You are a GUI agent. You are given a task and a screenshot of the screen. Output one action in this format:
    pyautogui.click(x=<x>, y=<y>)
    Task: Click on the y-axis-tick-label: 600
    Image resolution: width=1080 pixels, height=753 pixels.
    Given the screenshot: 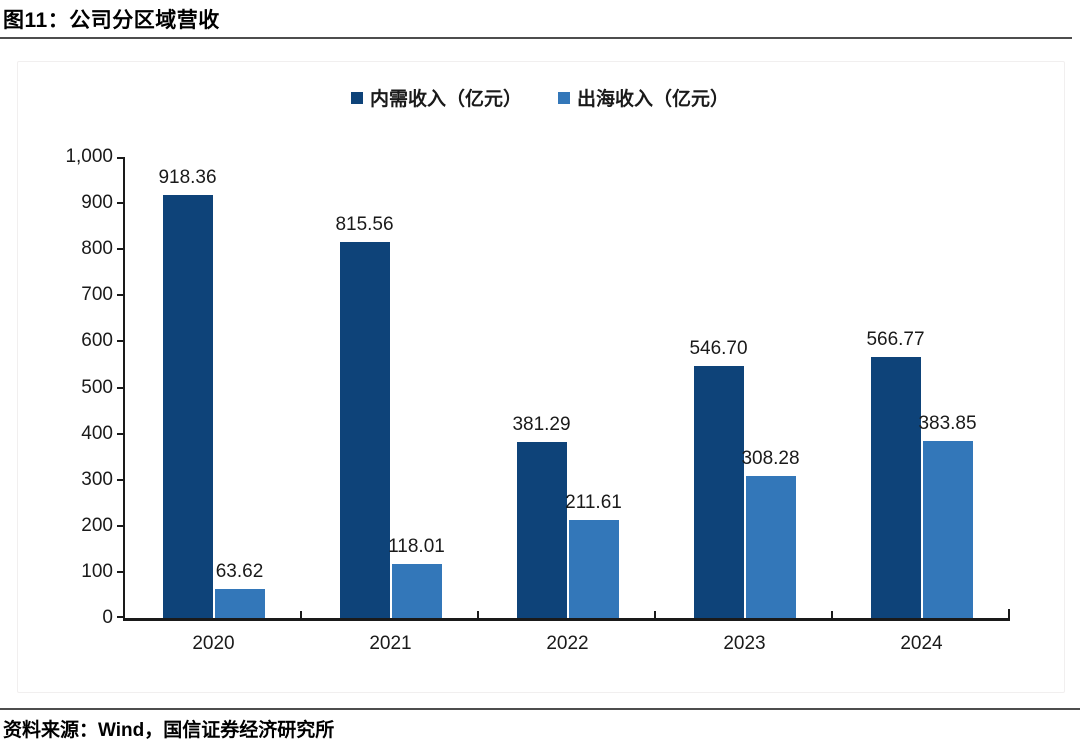 What is the action you would take?
    pyautogui.click(x=97, y=341)
    